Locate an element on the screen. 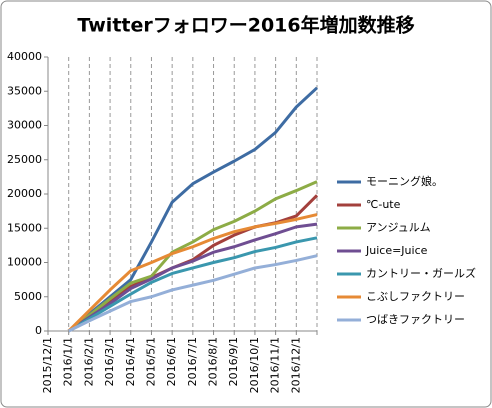 This screenshot has width=492, height=408. legend-label: つばきファクトリー is located at coordinates (415, 319).